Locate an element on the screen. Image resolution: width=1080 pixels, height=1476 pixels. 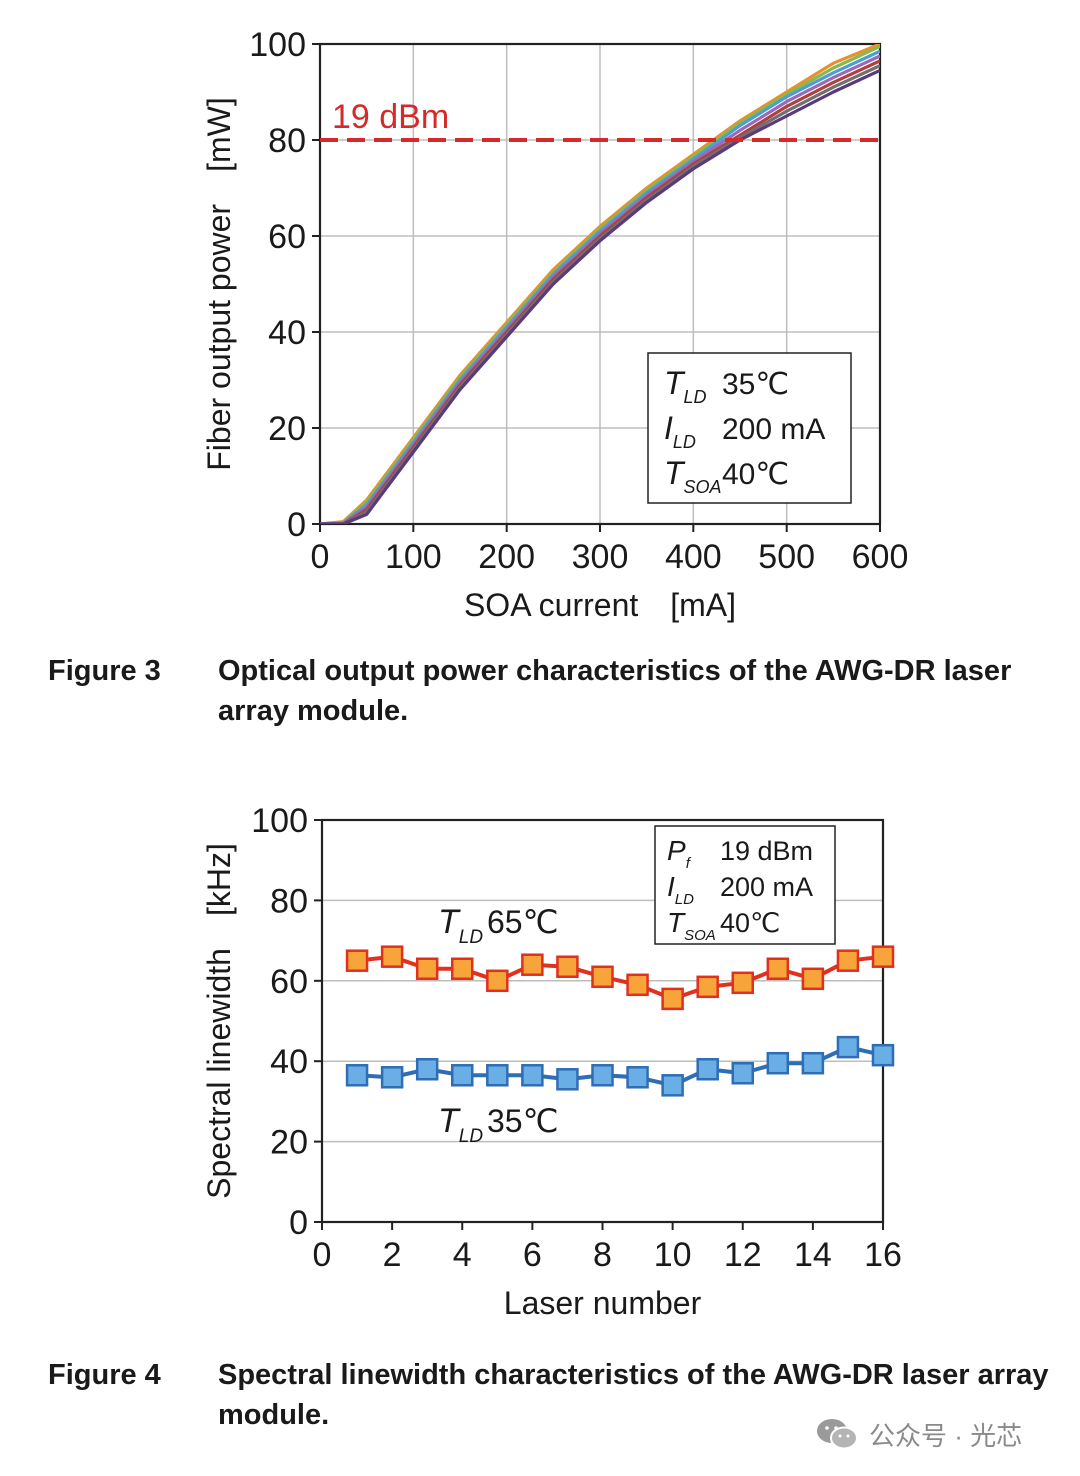
figure-3-label: Figure 3 is located at coordinates (104, 671).